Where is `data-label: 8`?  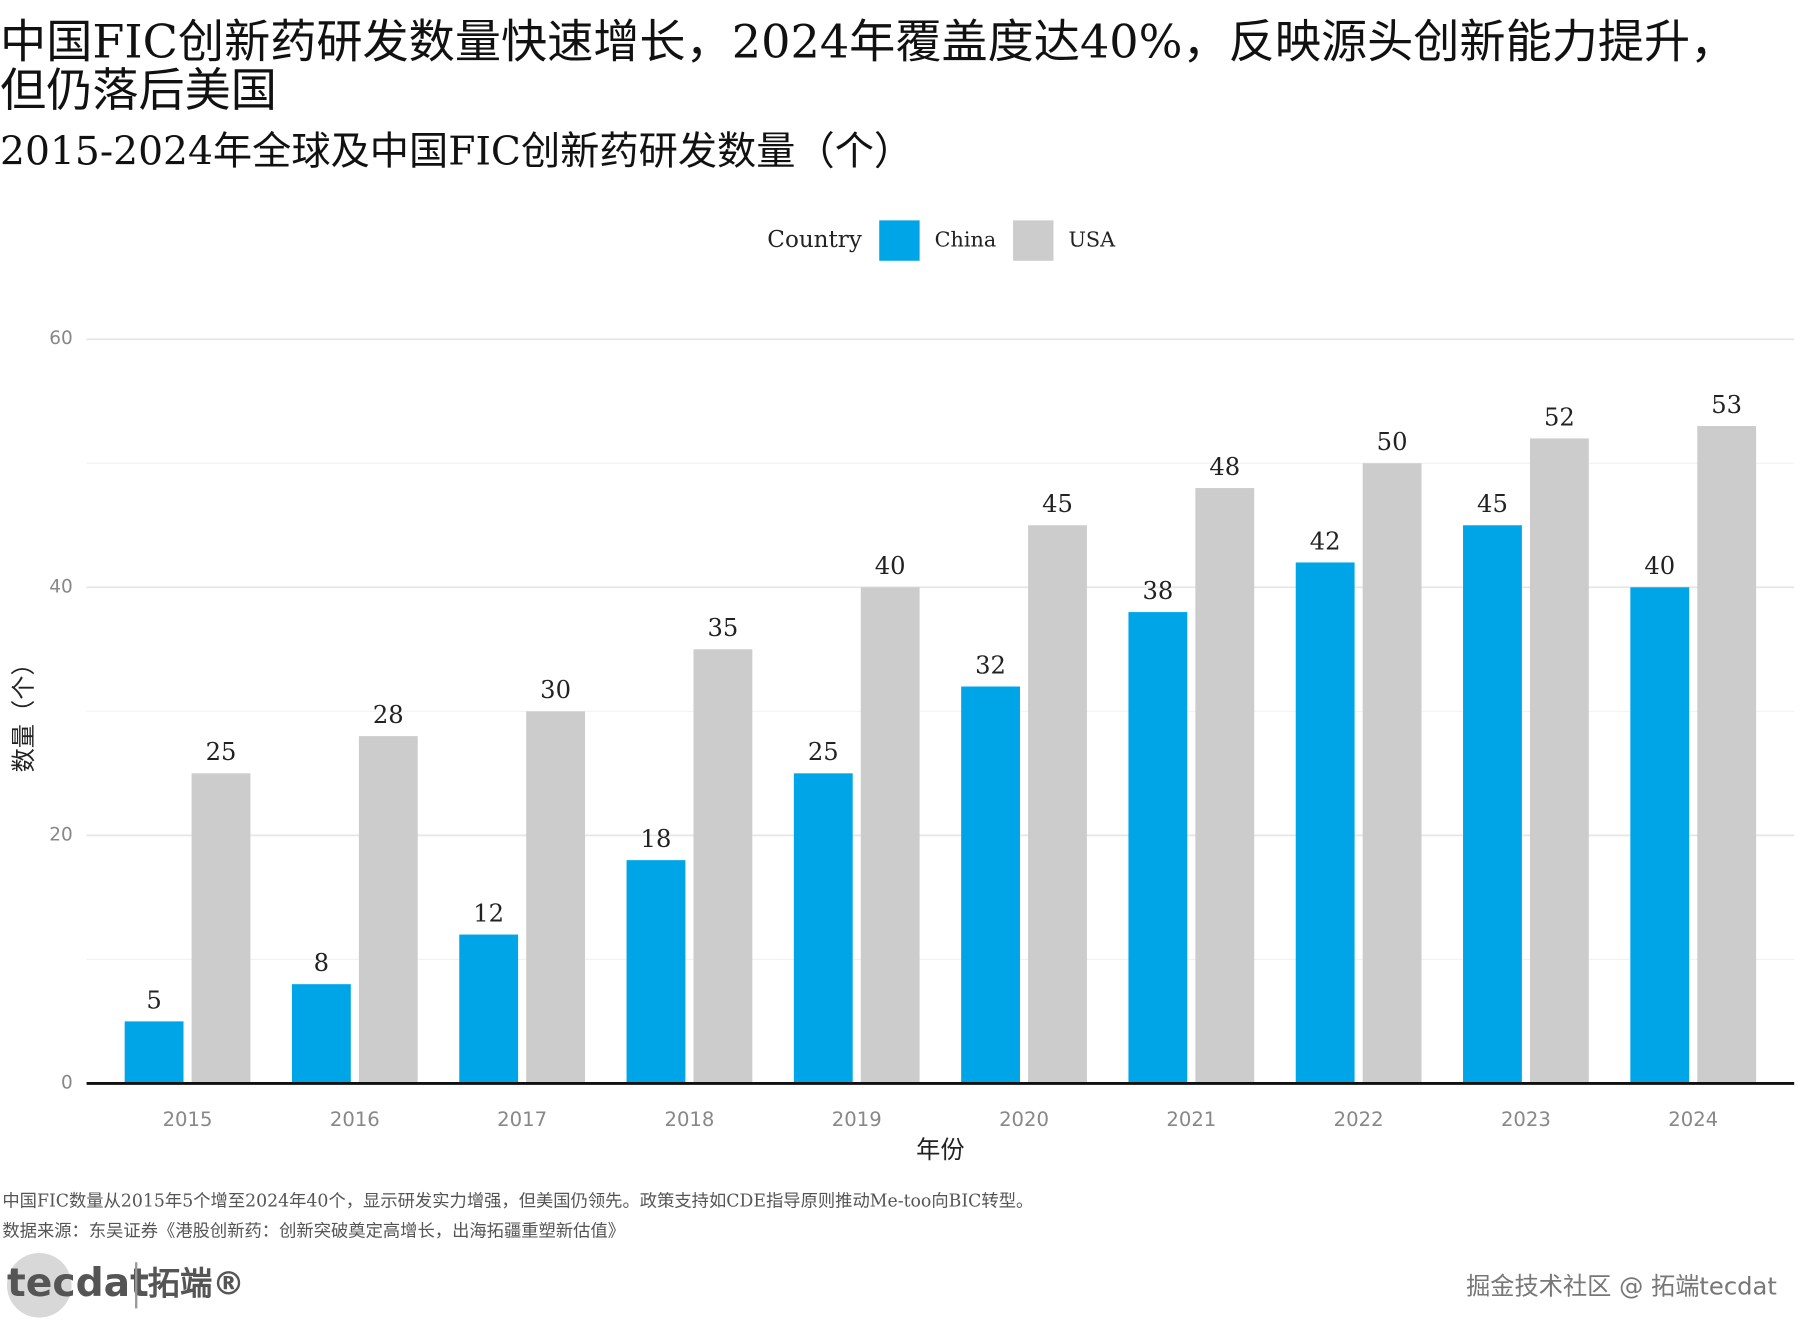 data-label: 8 is located at coordinates (321, 963).